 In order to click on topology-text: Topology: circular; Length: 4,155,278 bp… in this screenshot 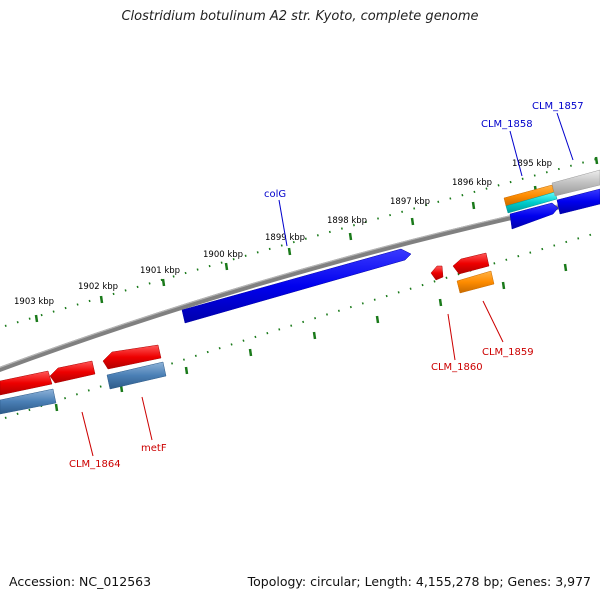, I will do `click(419, 581)`.